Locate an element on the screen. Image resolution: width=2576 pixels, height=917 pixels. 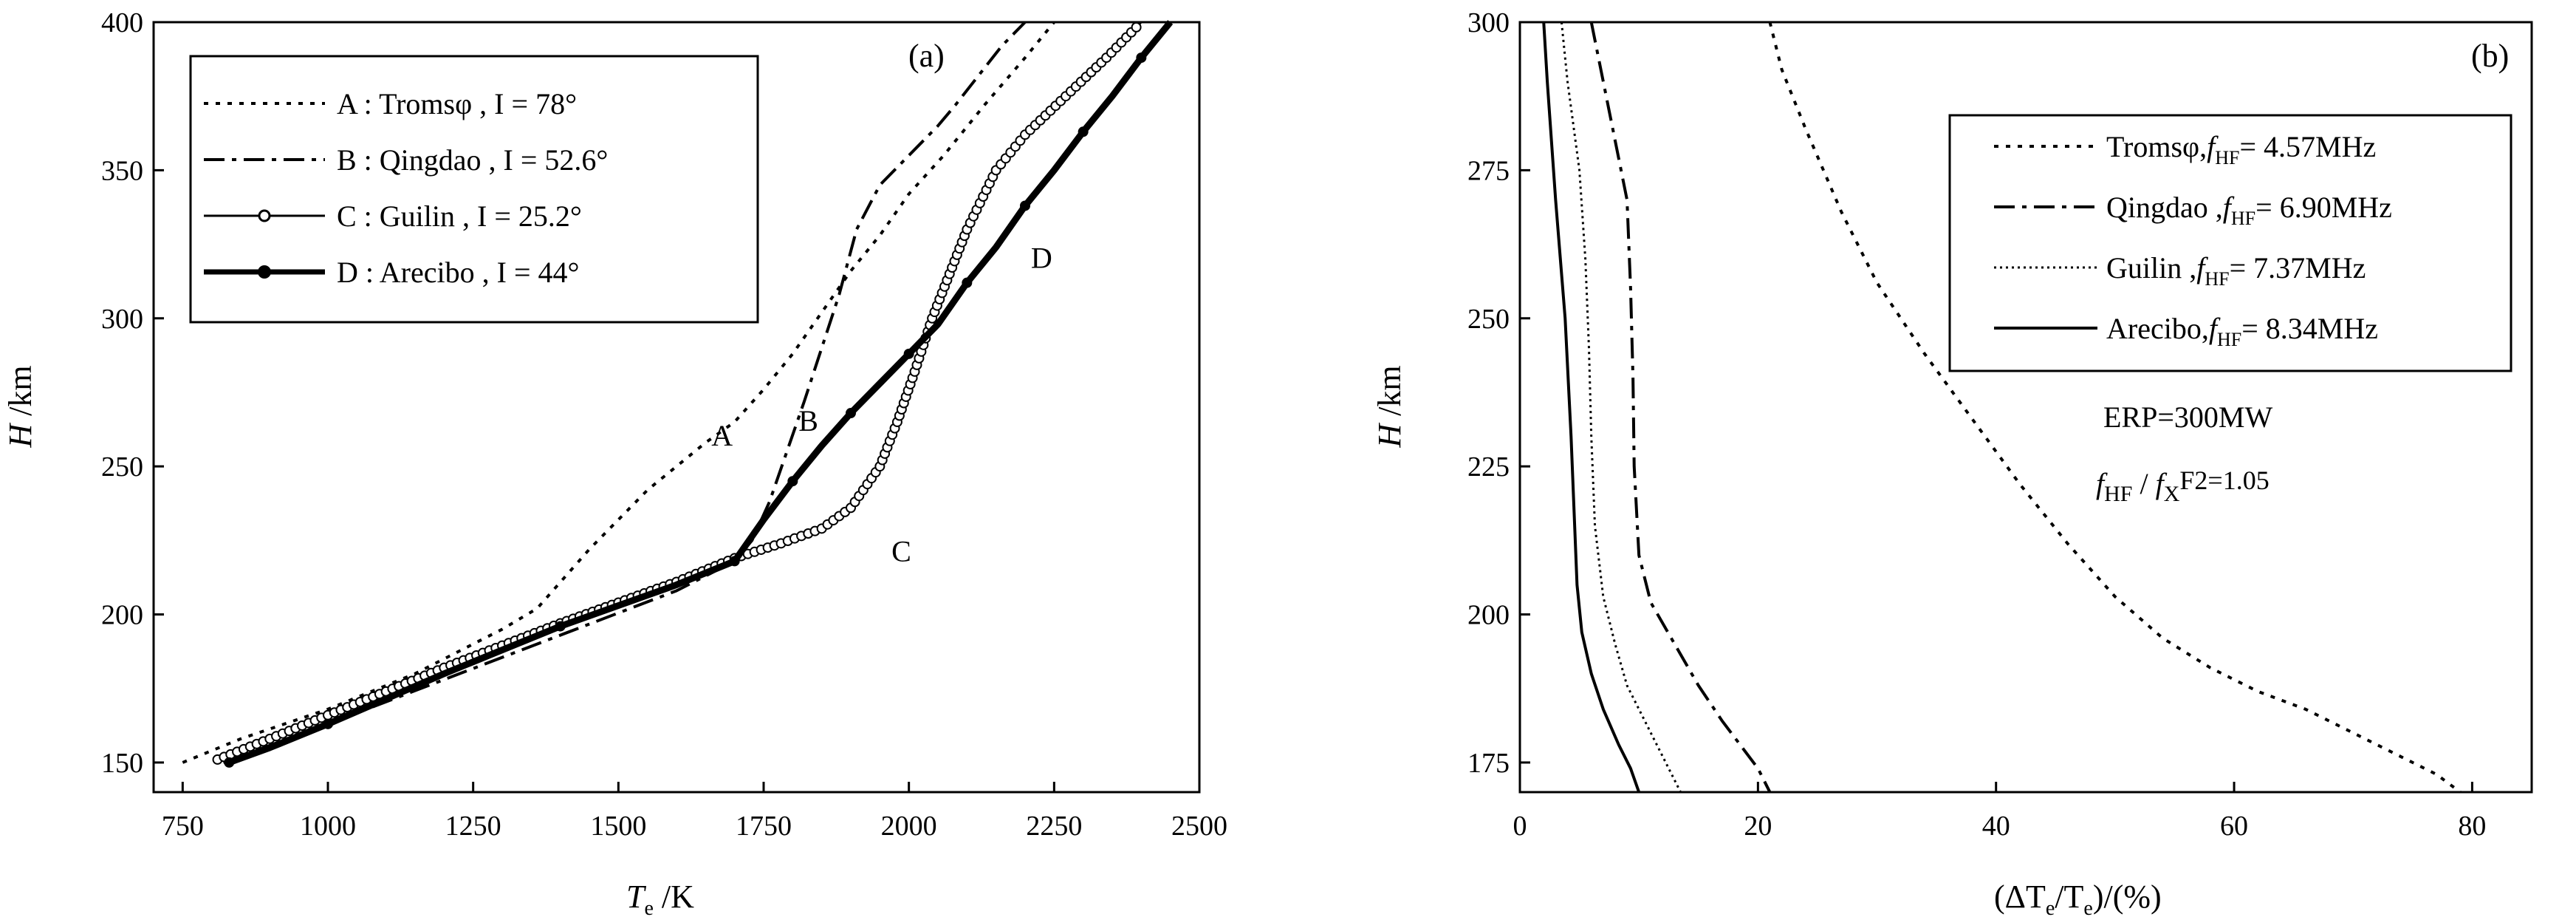
panel-b-y-axis-title: H /km is located at coordinates (1389, 406).